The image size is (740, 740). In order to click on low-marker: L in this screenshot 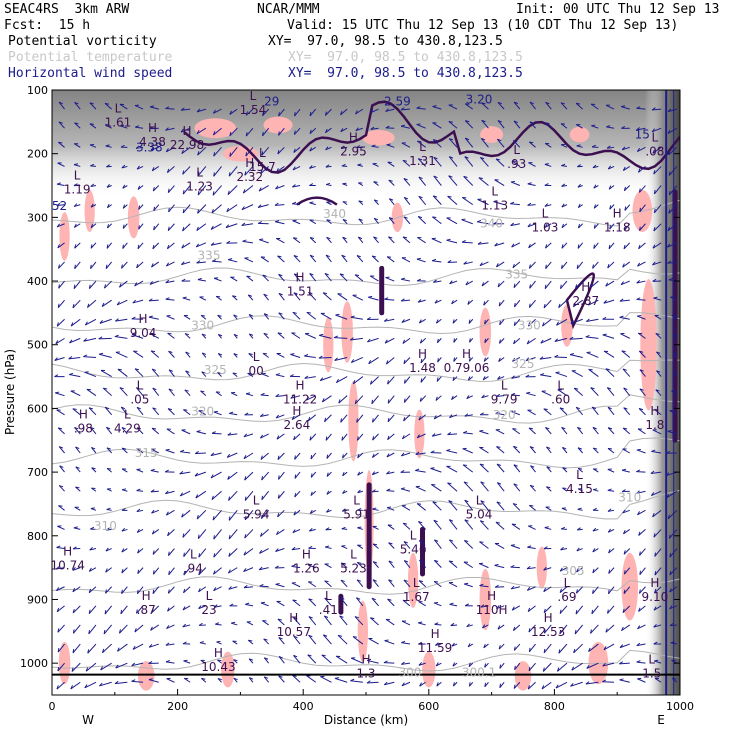, I will do `click(77, 176)`.